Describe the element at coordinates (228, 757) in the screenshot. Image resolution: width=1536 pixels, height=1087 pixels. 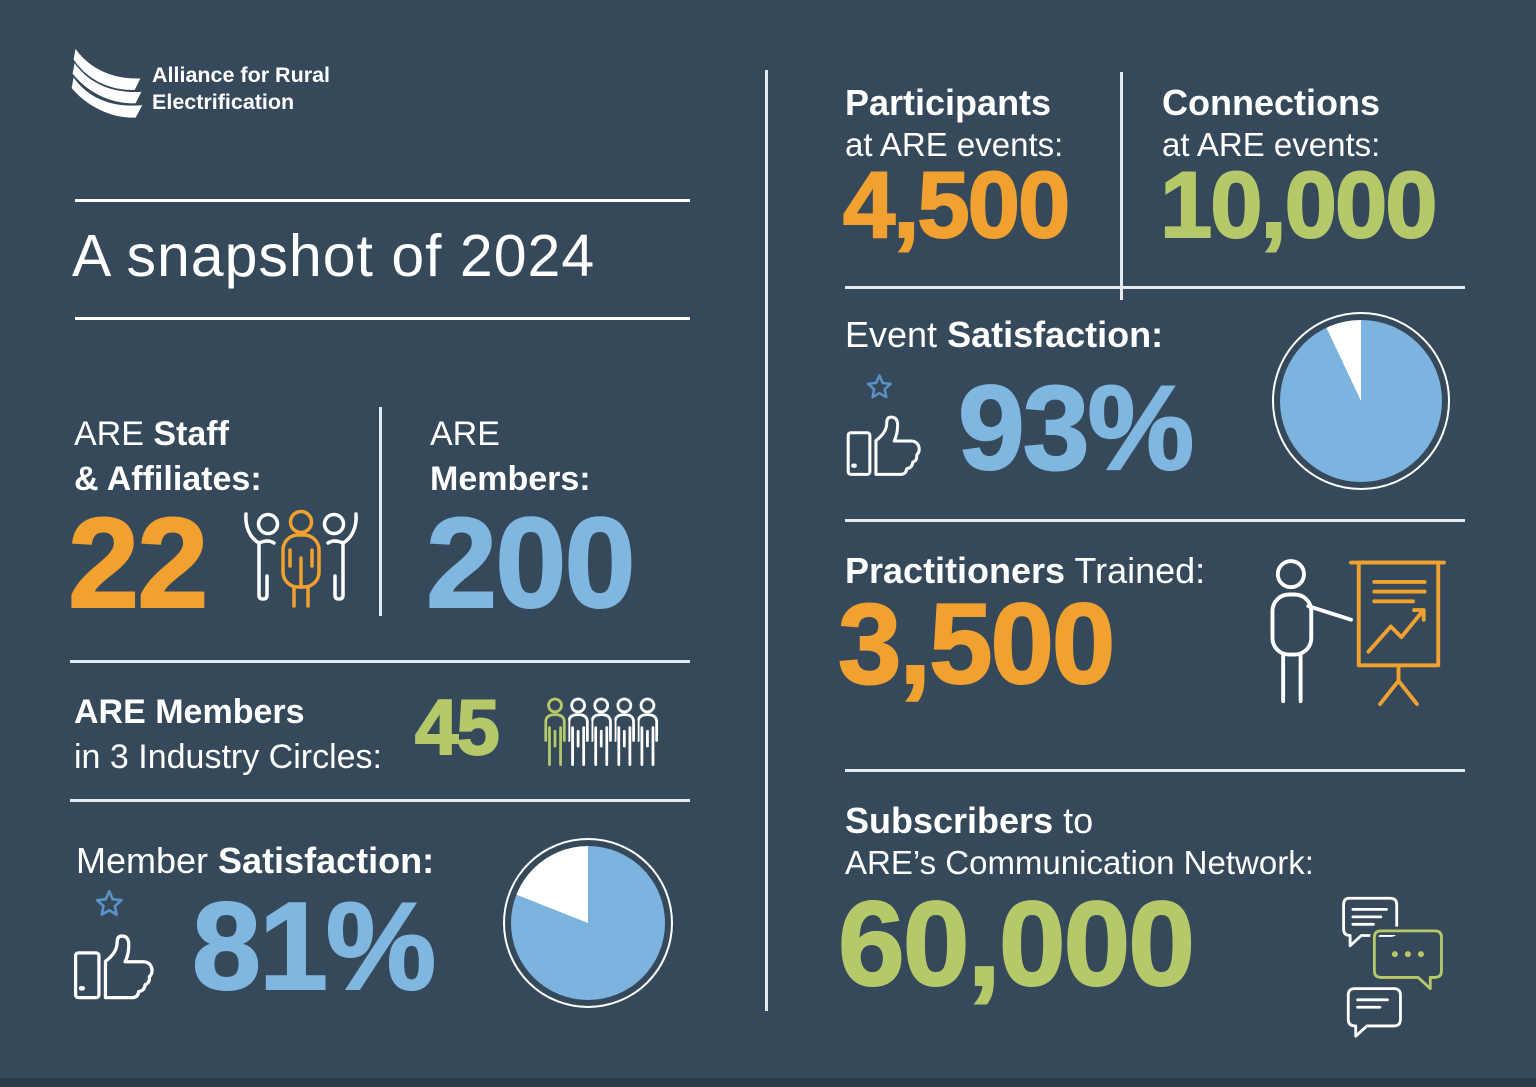
I see `industry-label-regular: in 3 Industry Circles:` at that location.